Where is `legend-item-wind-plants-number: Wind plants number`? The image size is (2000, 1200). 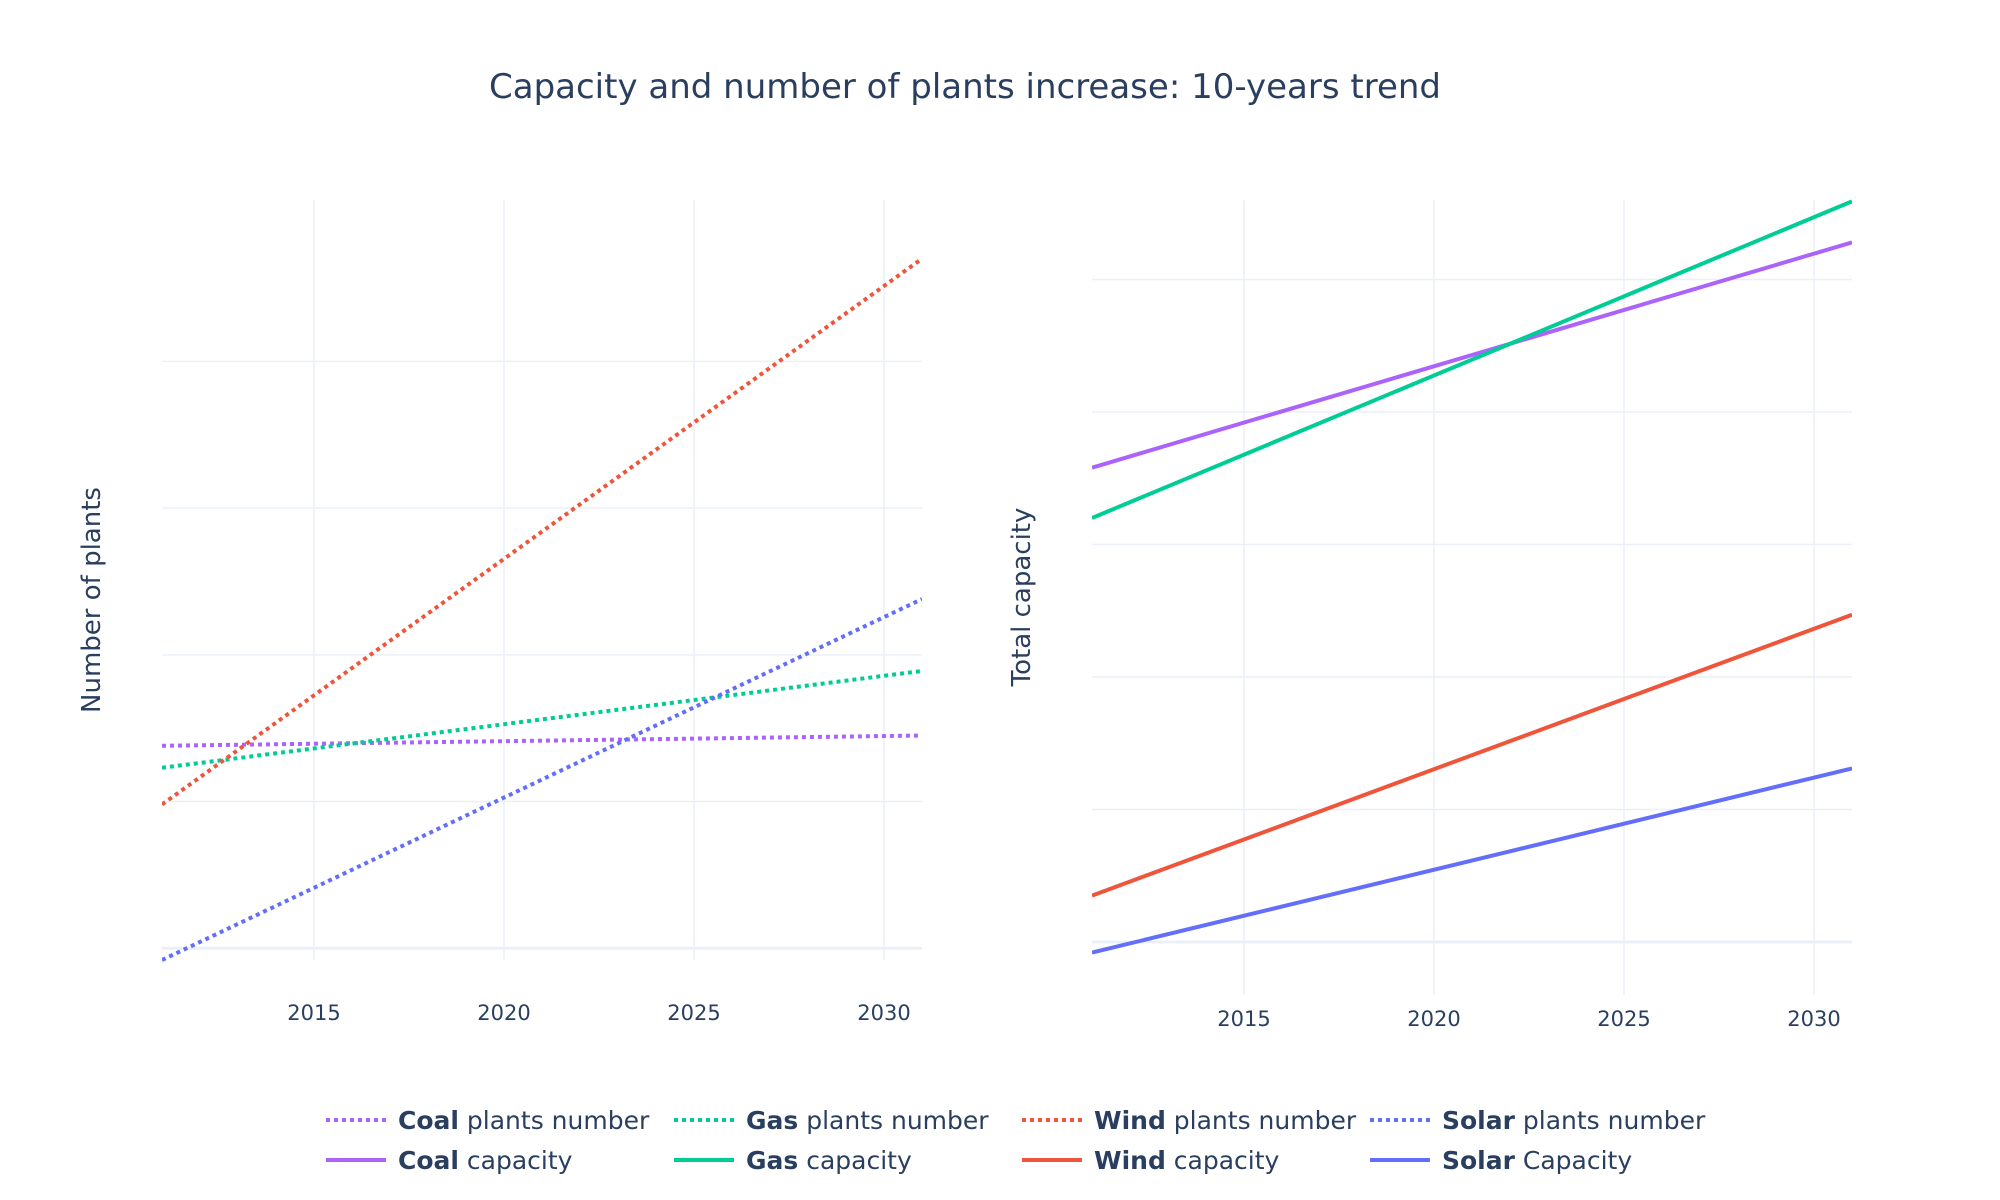 legend-item-wind-plants-number: Wind plants number is located at coordinates (1189, 1120).